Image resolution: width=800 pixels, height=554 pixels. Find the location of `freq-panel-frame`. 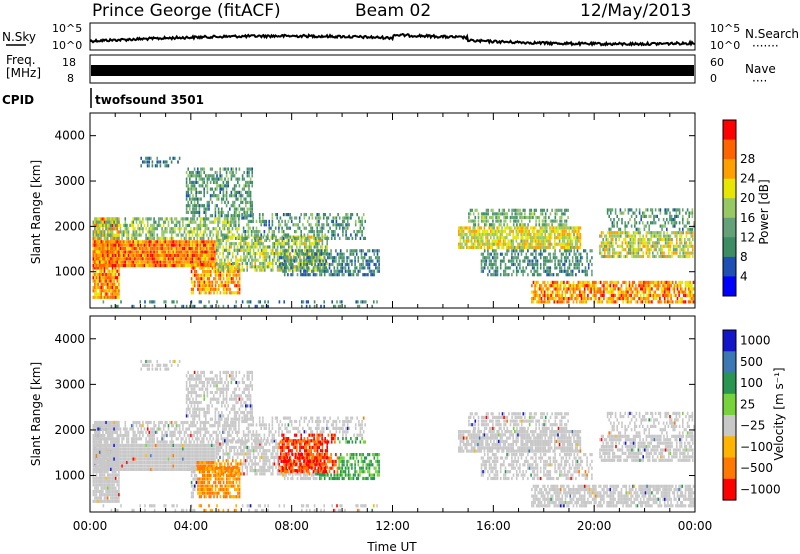

freq-panel-frame is located at coordinates (392, 69).